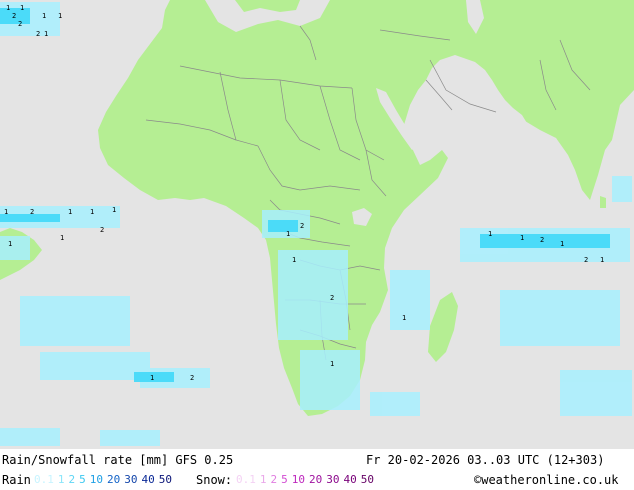 This screenshot has height=490, width=634. Describe the element at coordinates (114, 479) in the screenshot. I see `rain-legend-item: 20` at that location.